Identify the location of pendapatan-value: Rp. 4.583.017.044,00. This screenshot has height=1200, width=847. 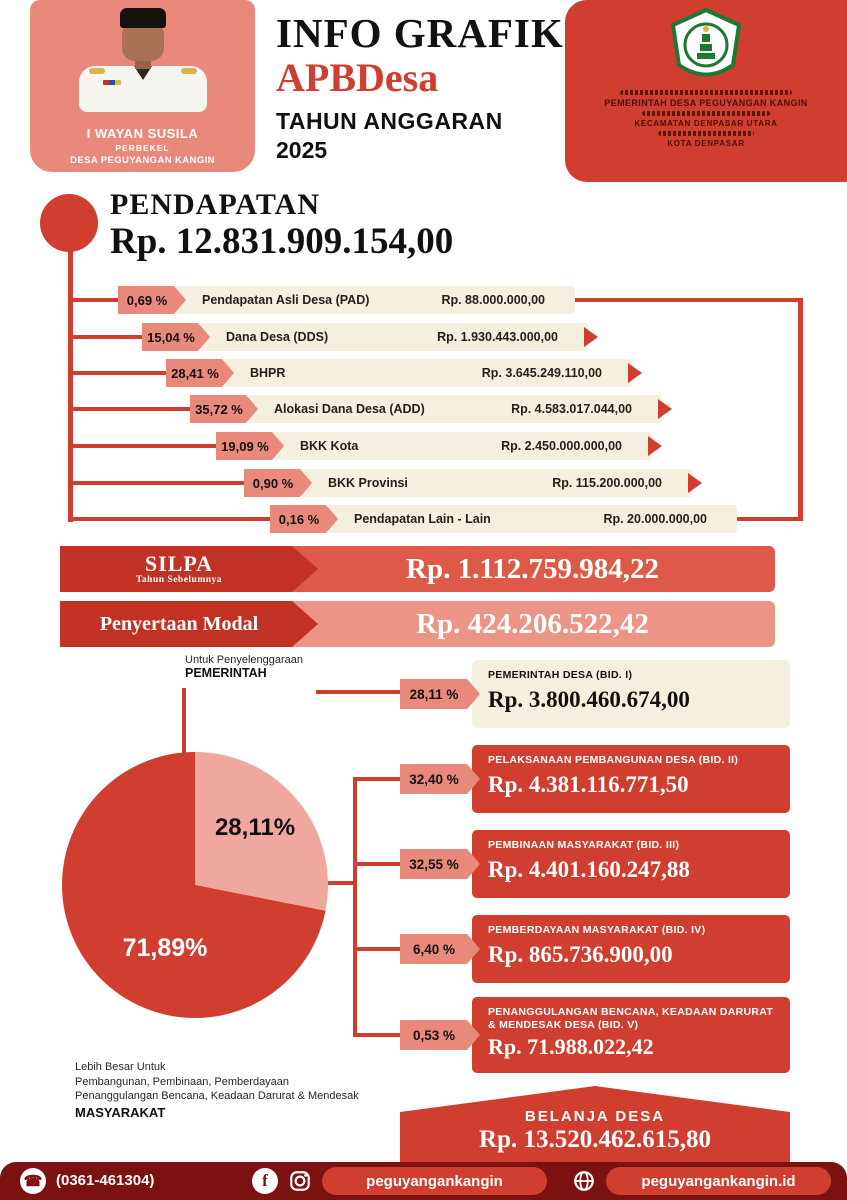
(571, 409).